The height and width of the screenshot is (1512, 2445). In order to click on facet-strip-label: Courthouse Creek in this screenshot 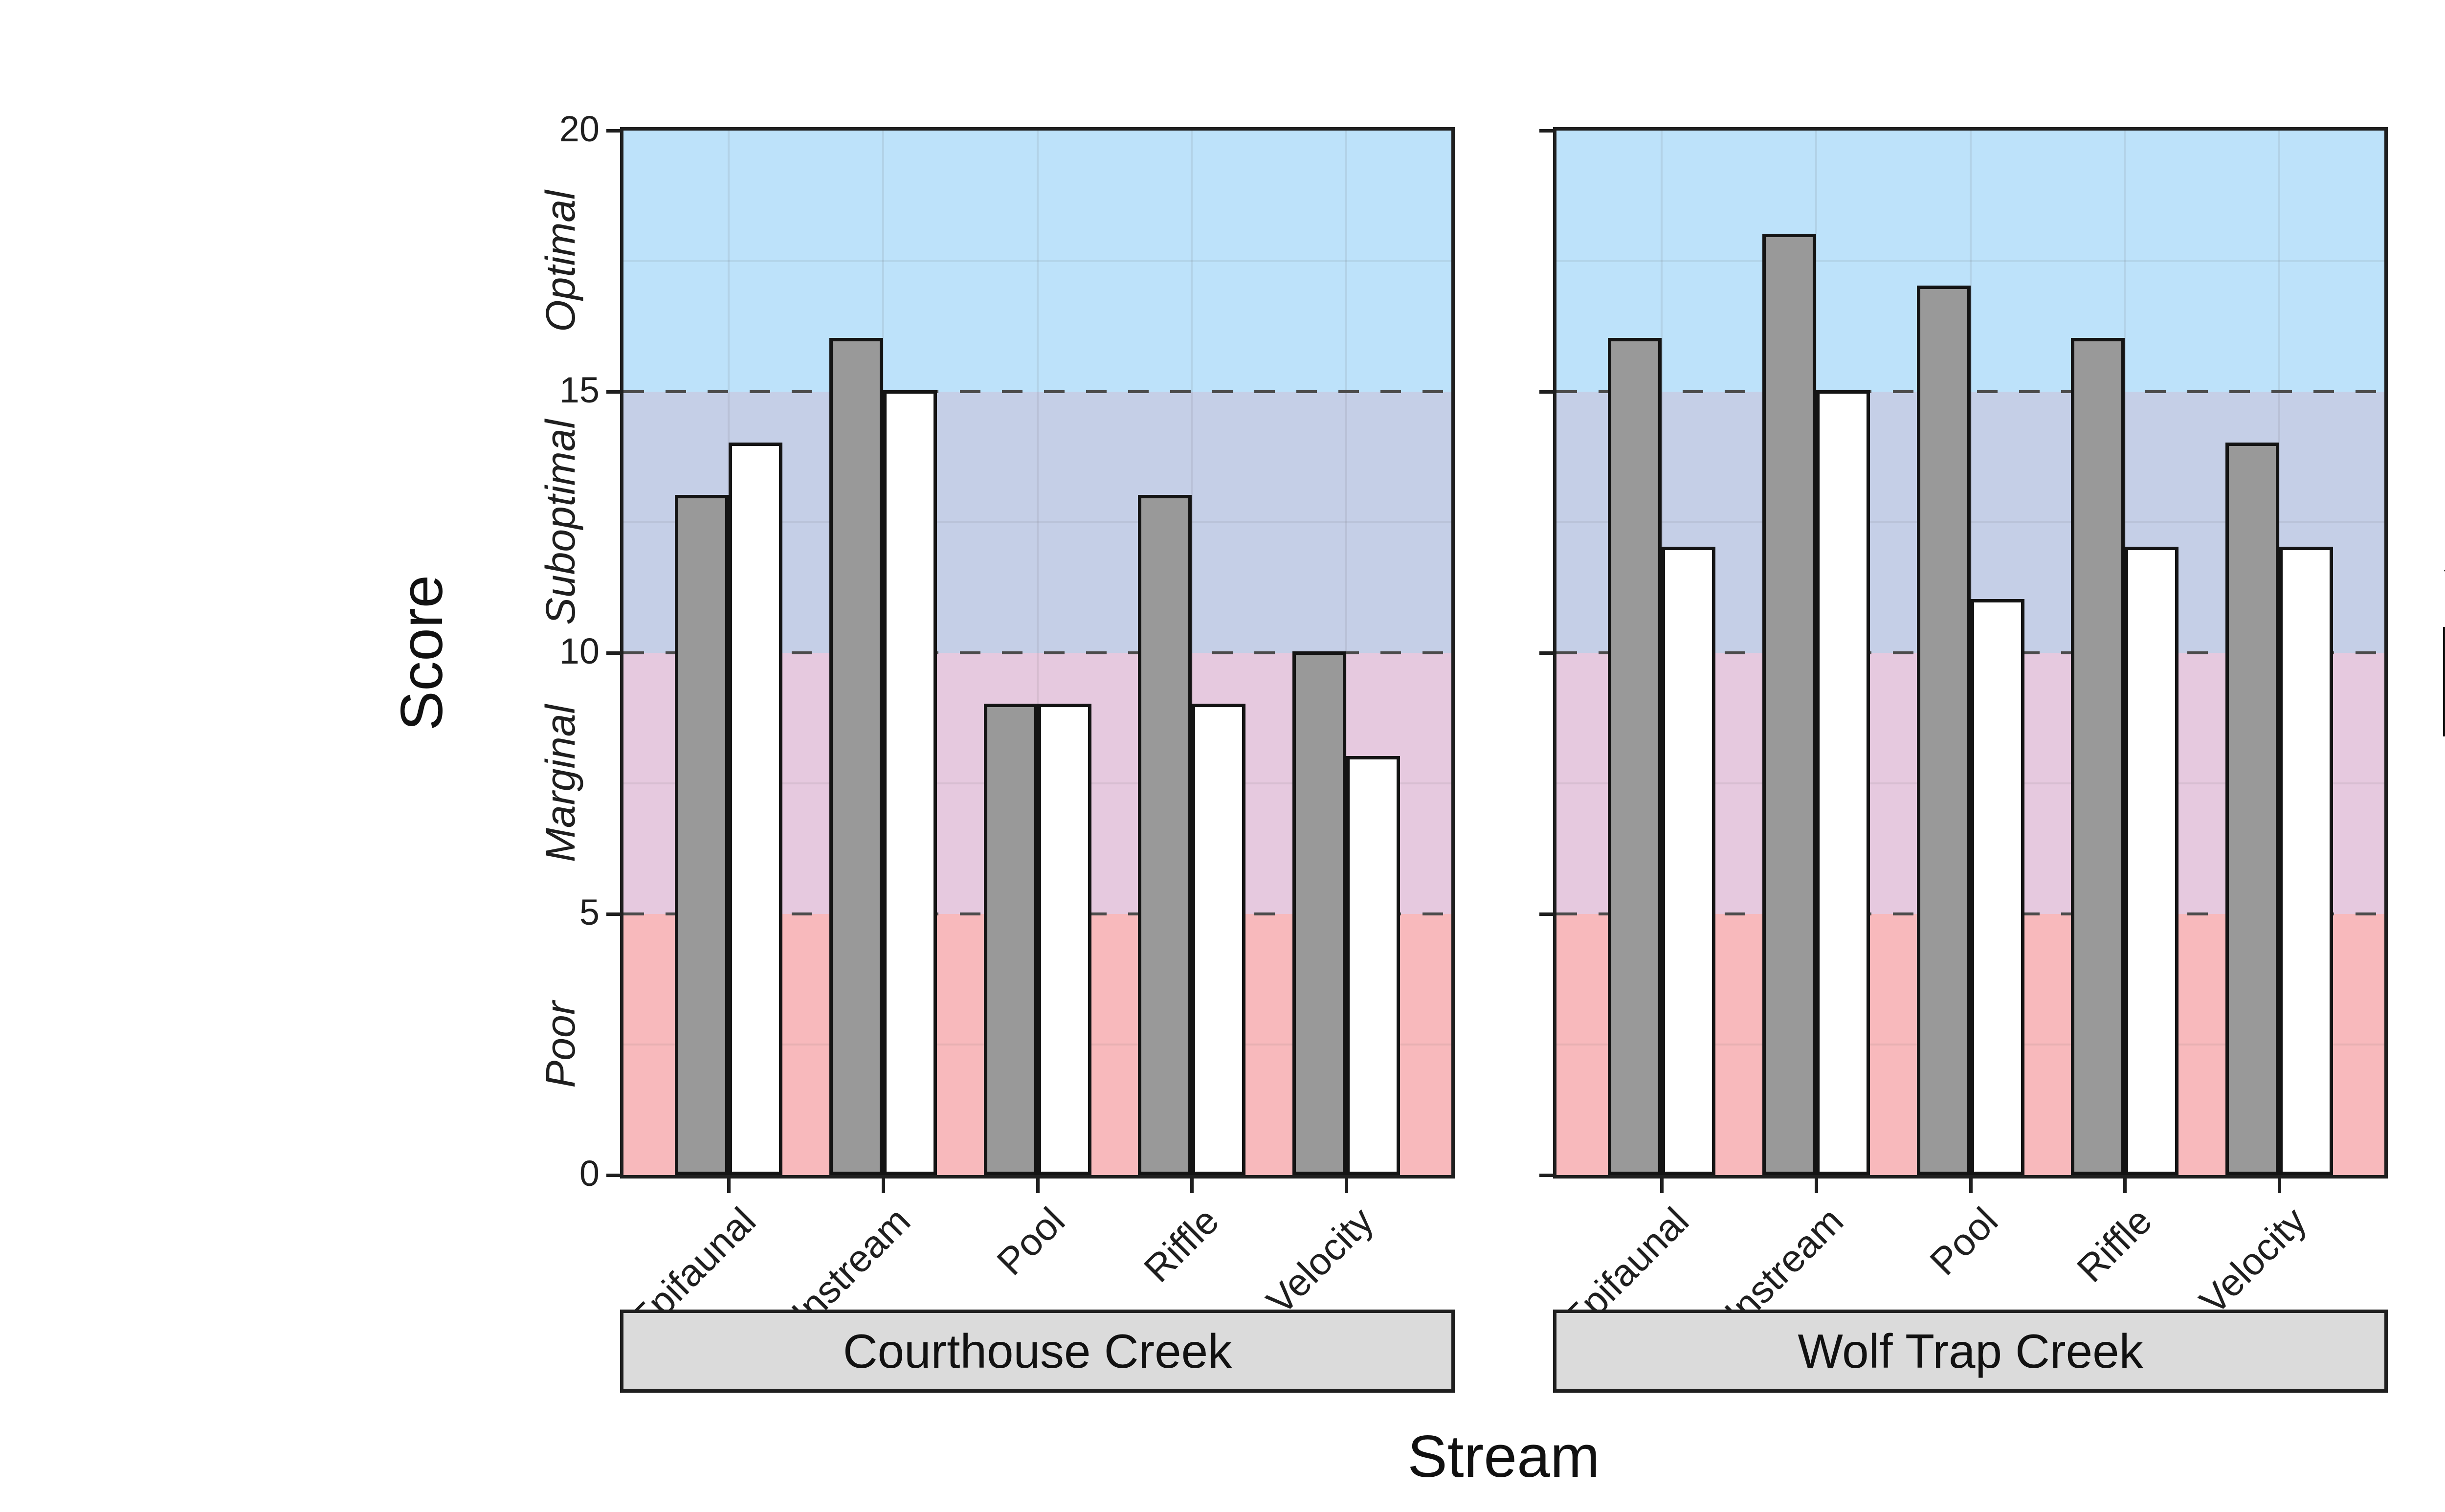, I will do `click(1037, 1351)`.